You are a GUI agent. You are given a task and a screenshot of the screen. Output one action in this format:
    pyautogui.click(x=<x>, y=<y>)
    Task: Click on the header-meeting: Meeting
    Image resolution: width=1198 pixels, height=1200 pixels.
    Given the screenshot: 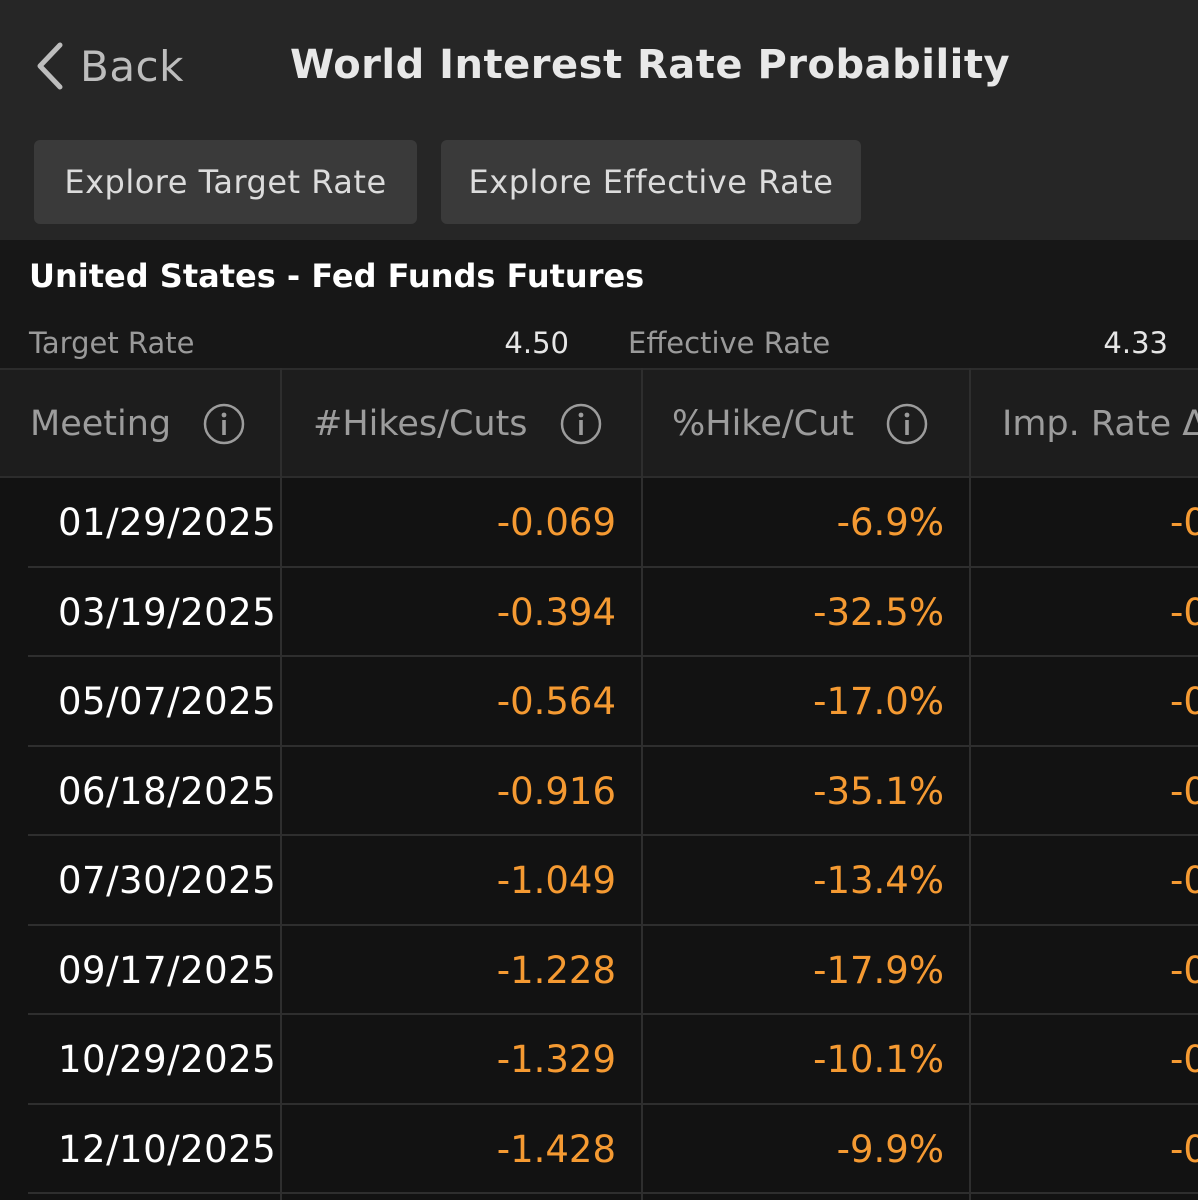 What is the action you would take?
    pyautogui.click(x=155, y=424)
    